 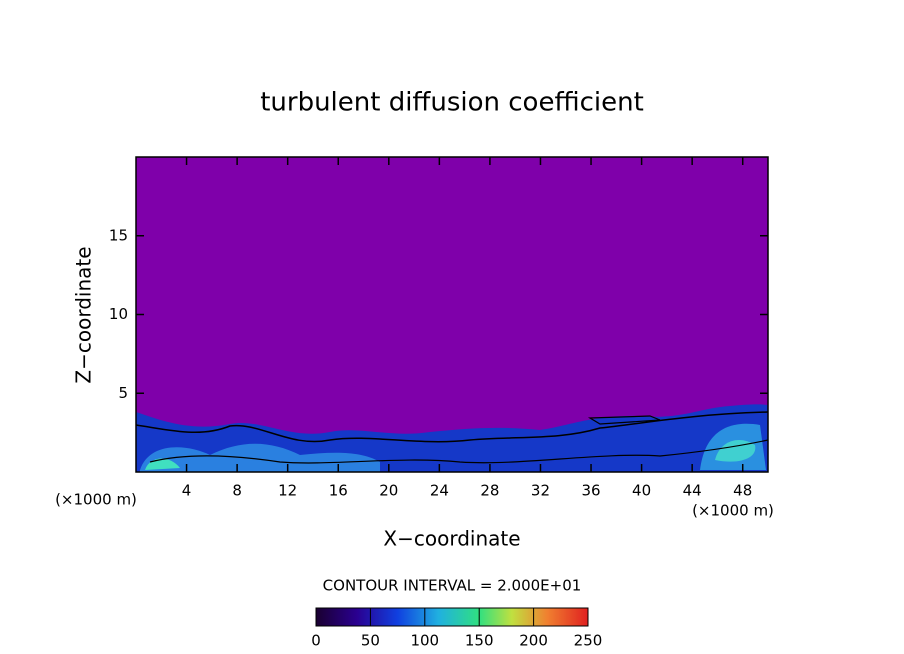 I want to click on contour-interval: CONTOUR INTERVAL = 2.000E+01, so click(x=452, y=586).